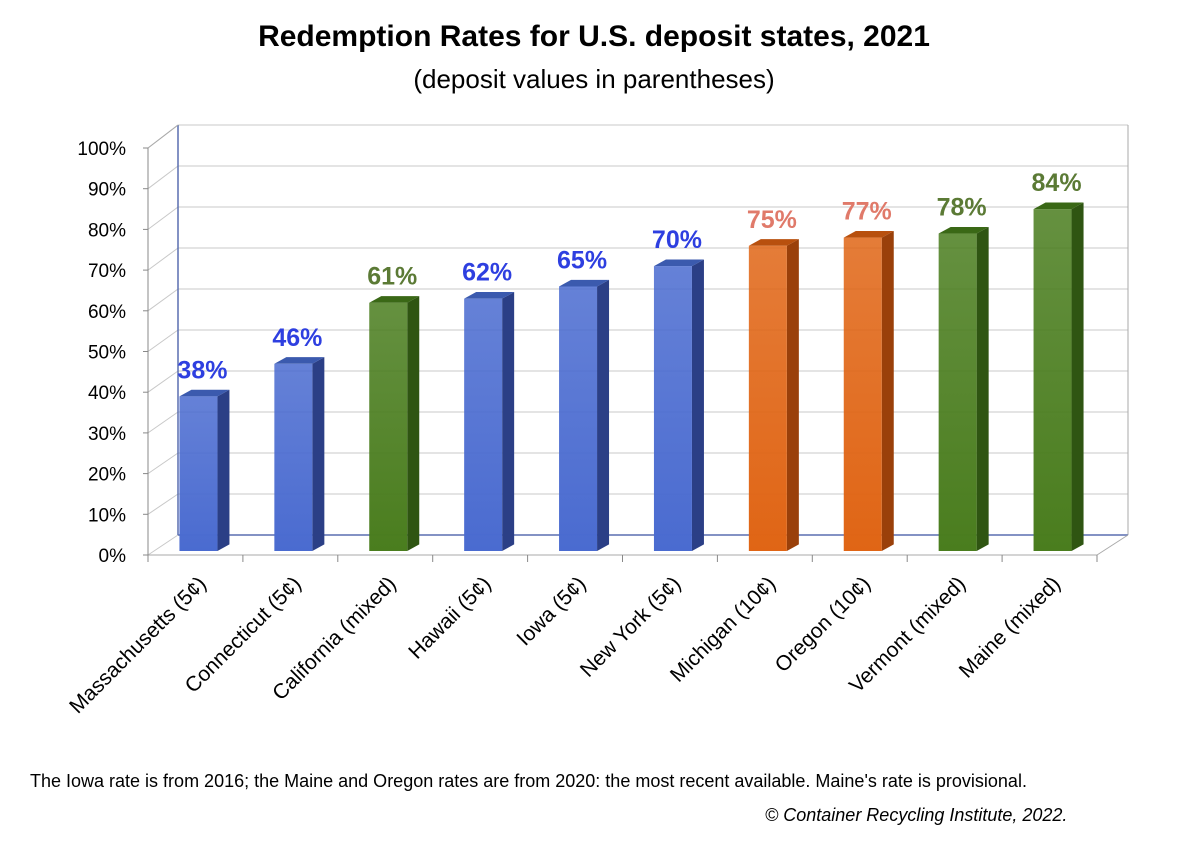 The height and width of the screenshot is (846, 1188). I want to click on y-tick-label: 0%, so click(113, 556).